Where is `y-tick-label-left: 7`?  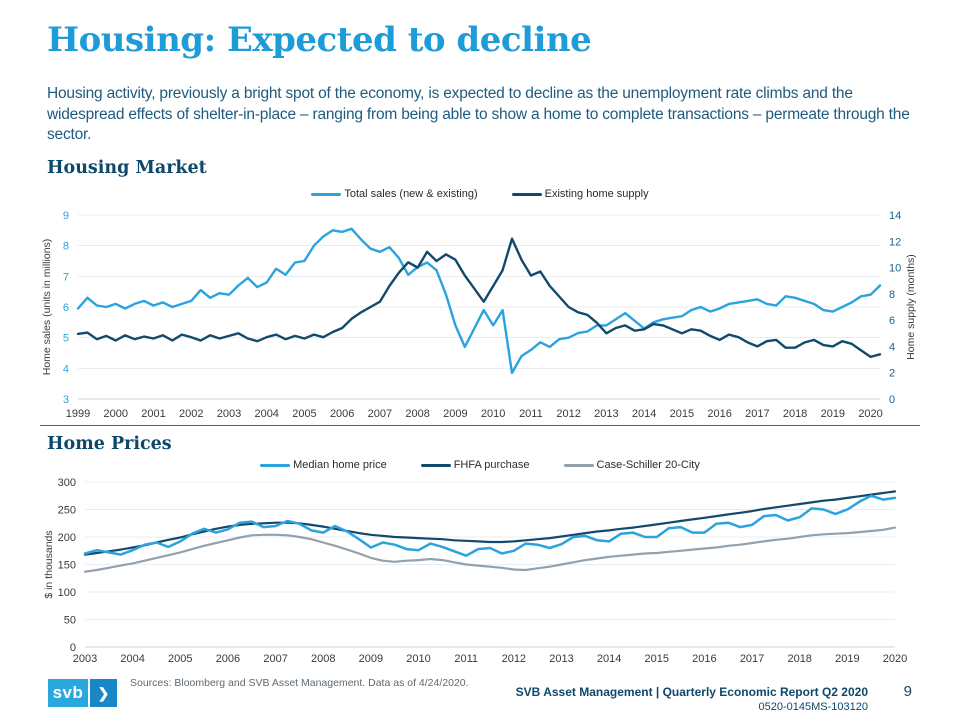 y-tick-label-left: 7 is located at coordinates (66, 277).